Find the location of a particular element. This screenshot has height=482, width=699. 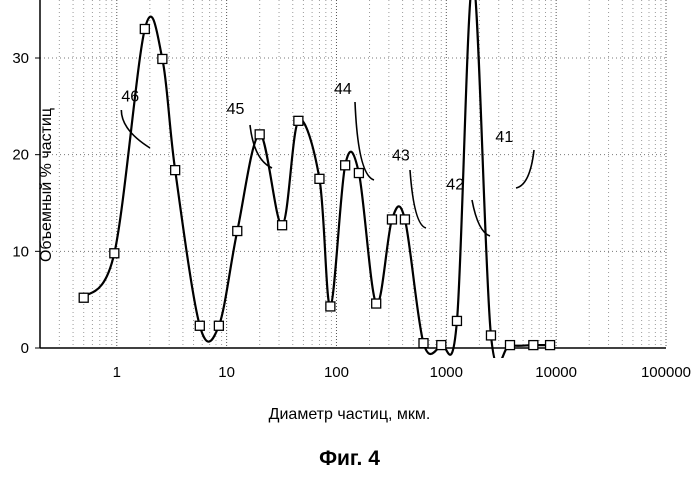

annotation-label: 46 is located at coordinates (130, 97).